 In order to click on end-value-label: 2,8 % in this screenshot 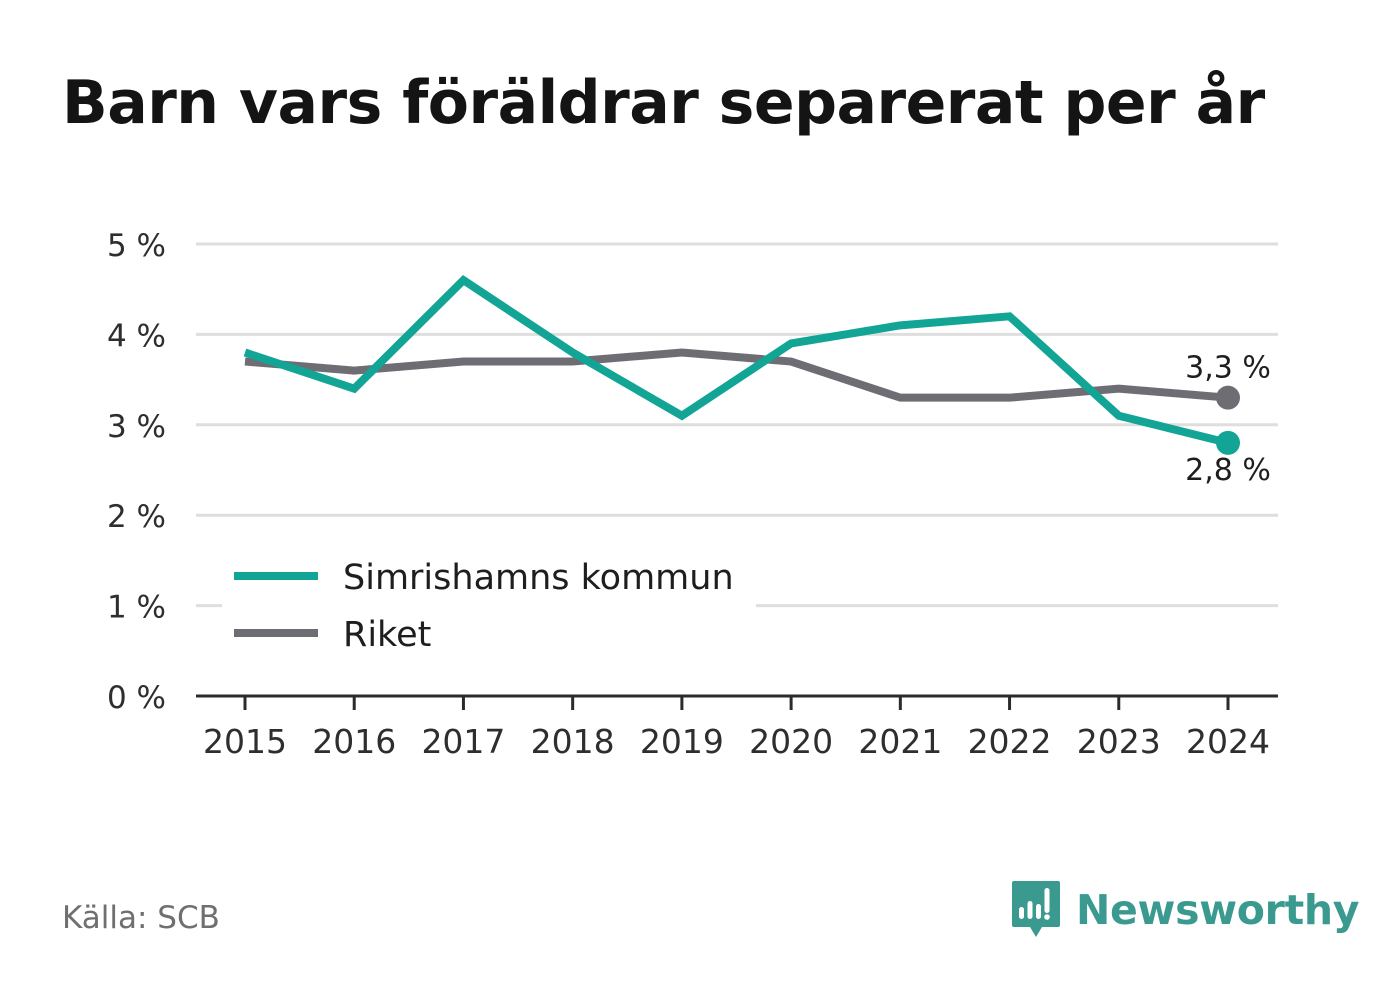, I will do `click(1228, 470)`.